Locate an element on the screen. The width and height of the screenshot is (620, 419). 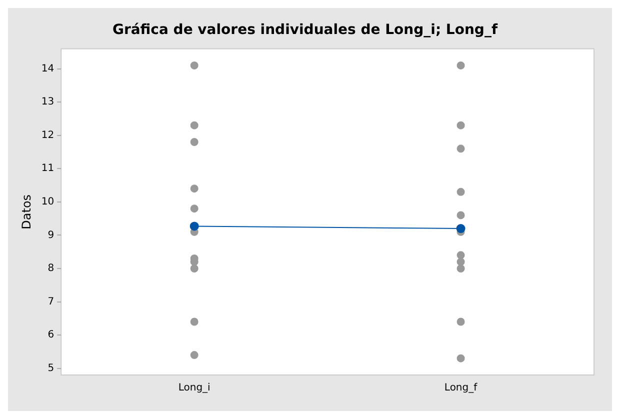
x-tick-label: Long_i is located at coordinates (194, 388).